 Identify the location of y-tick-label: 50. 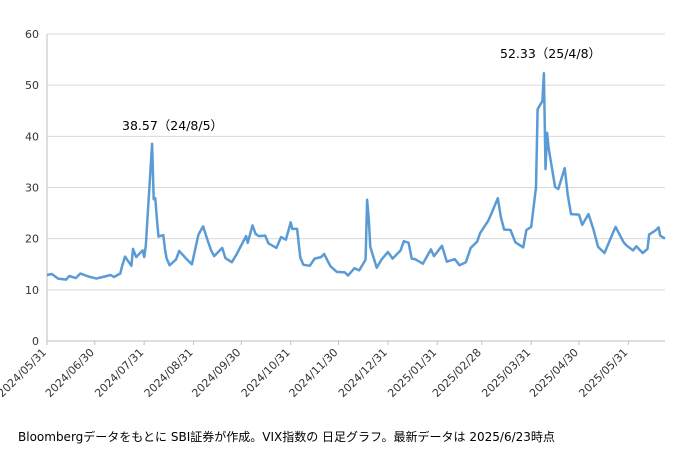
(32, 85).